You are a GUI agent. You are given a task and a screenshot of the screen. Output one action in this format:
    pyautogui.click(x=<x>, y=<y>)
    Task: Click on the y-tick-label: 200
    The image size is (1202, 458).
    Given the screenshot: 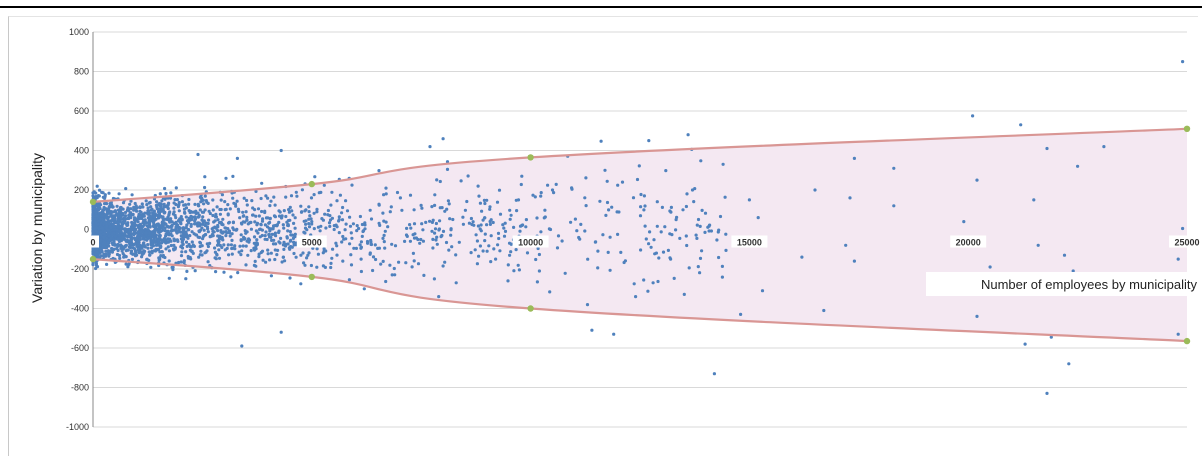 What is the action you would take?
    pyautogui.click(x=81, y=190)
    